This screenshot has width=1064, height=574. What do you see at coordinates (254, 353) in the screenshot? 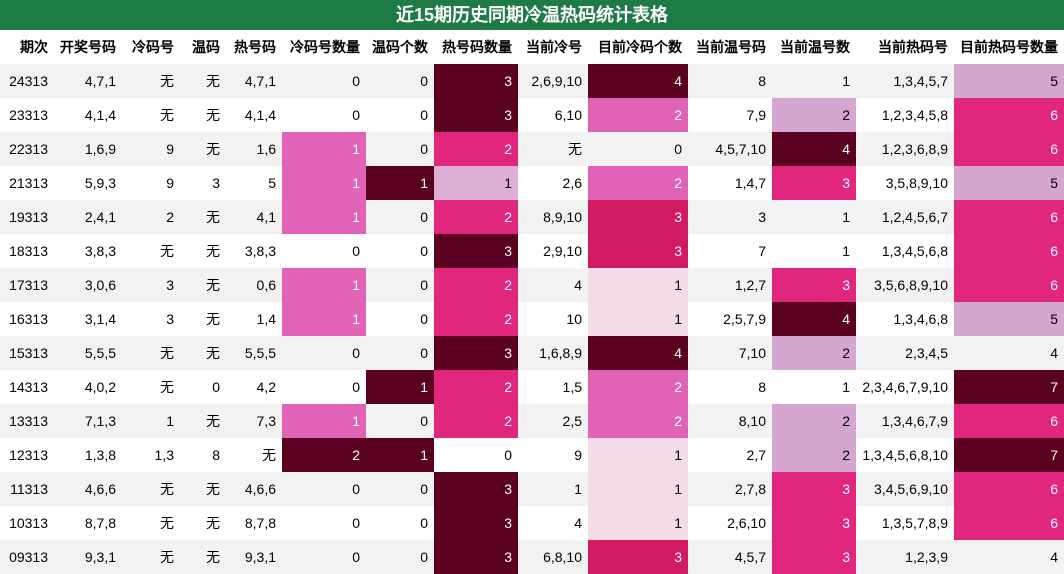
I see `cell-hot: 5,5,5` at bounding box center [254, 353].